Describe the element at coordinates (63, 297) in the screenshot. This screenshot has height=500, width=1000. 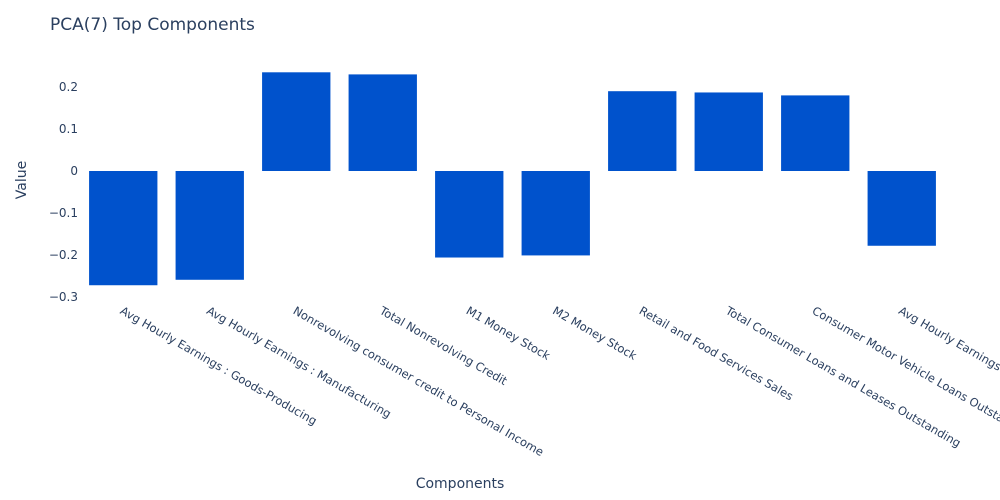
I see `y-tick-label: −0.3` at that location.